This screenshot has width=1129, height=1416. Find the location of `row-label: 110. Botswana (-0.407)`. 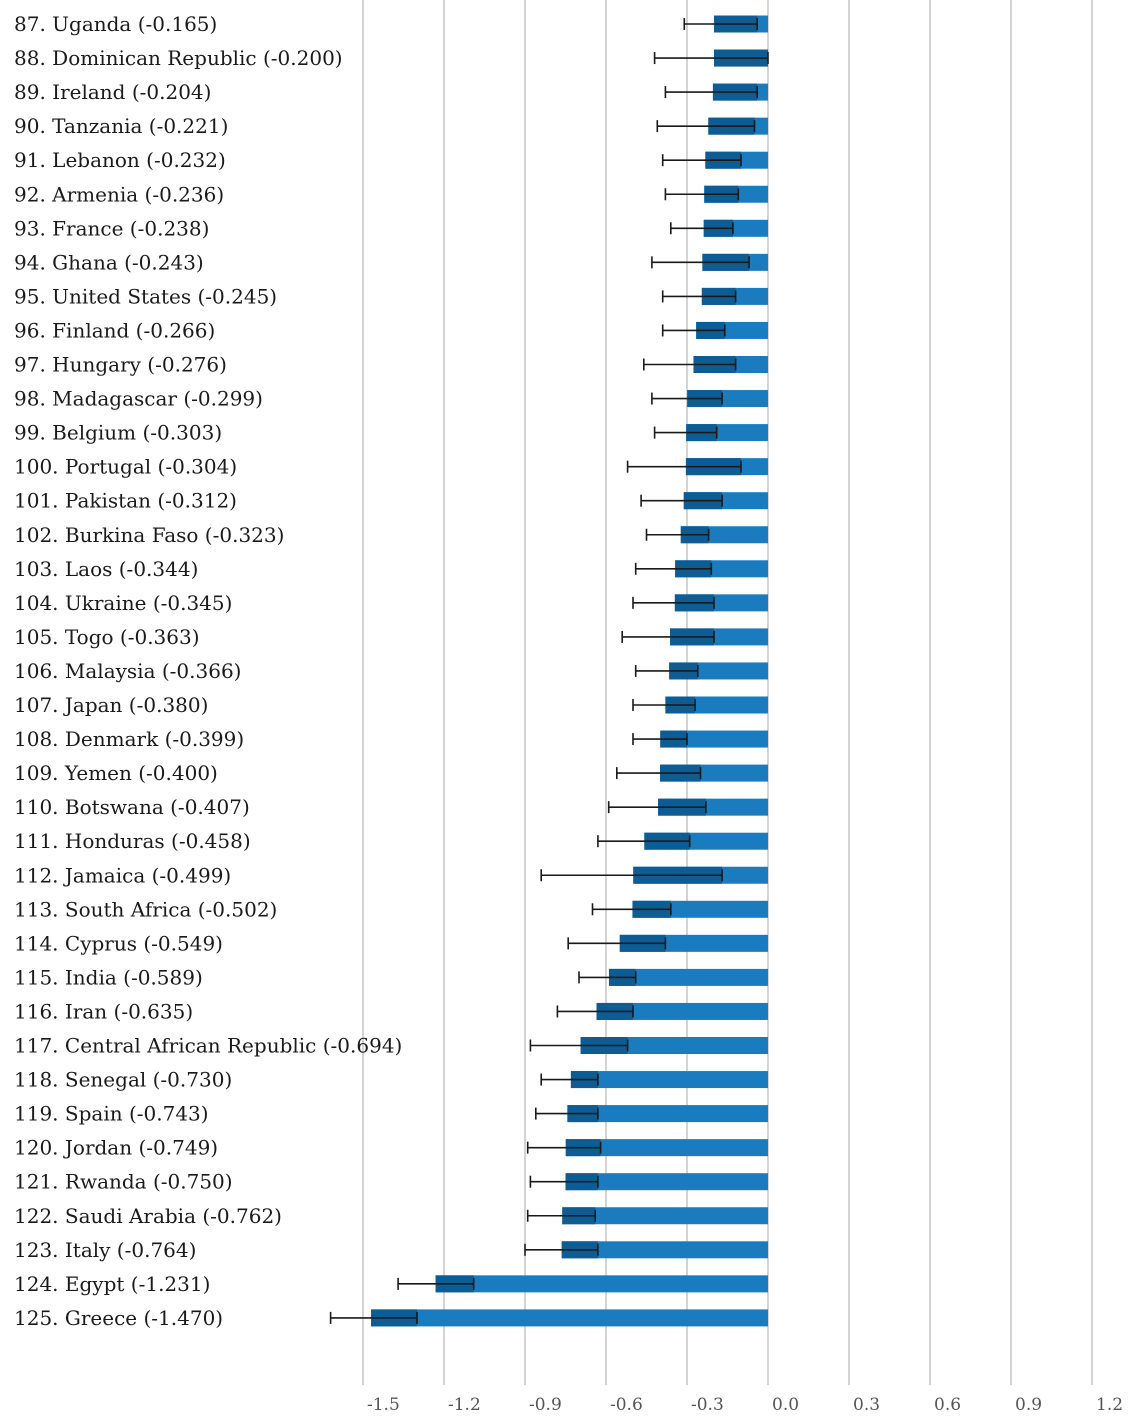

row-label: 110. Botswana (-0.407) is located at coordinates (132, 807).